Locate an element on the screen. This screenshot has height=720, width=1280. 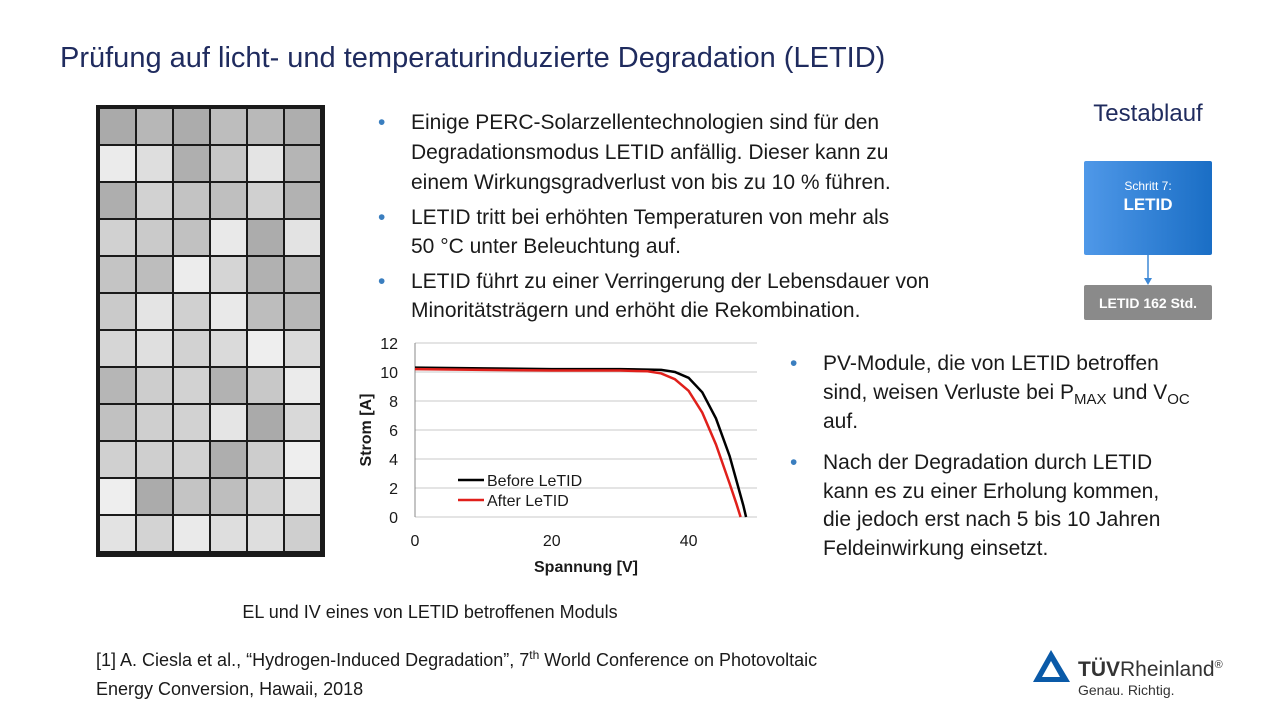
brand: TÜVRheinland® is located at coordinates (1150, 669).